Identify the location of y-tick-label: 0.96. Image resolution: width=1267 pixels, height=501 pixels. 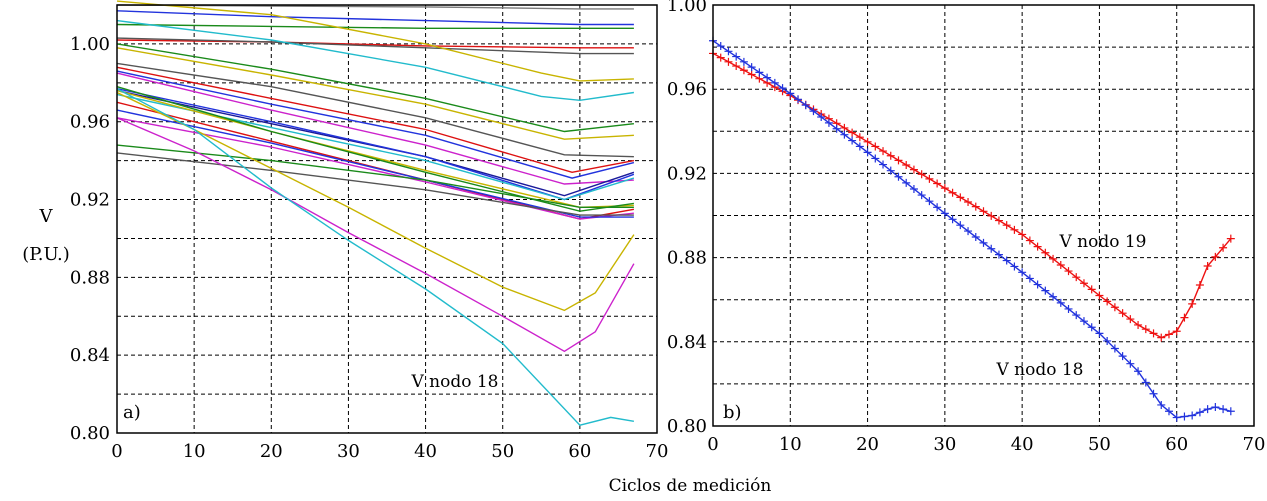
(90, 122).